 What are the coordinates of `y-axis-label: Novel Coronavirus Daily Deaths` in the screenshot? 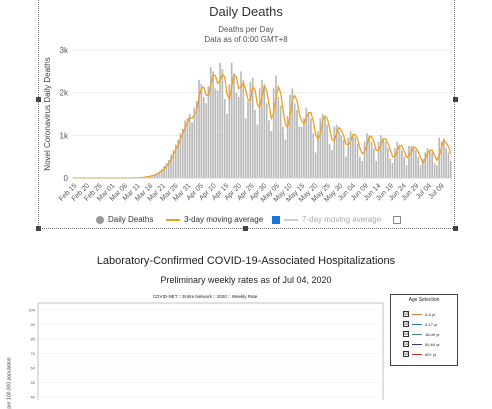 It's located at (47, 113).